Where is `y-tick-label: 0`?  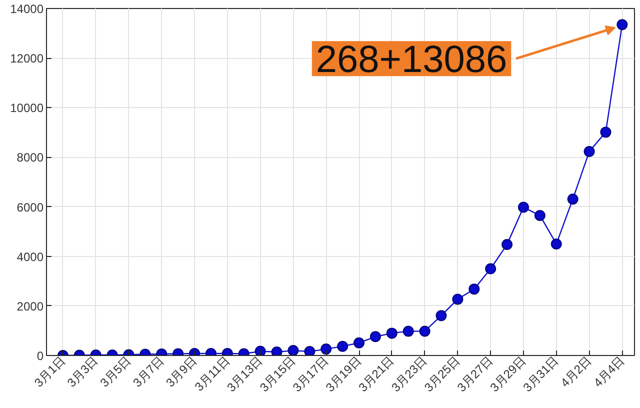
y-tick-label: 0 is located at coordinates (40, 356).